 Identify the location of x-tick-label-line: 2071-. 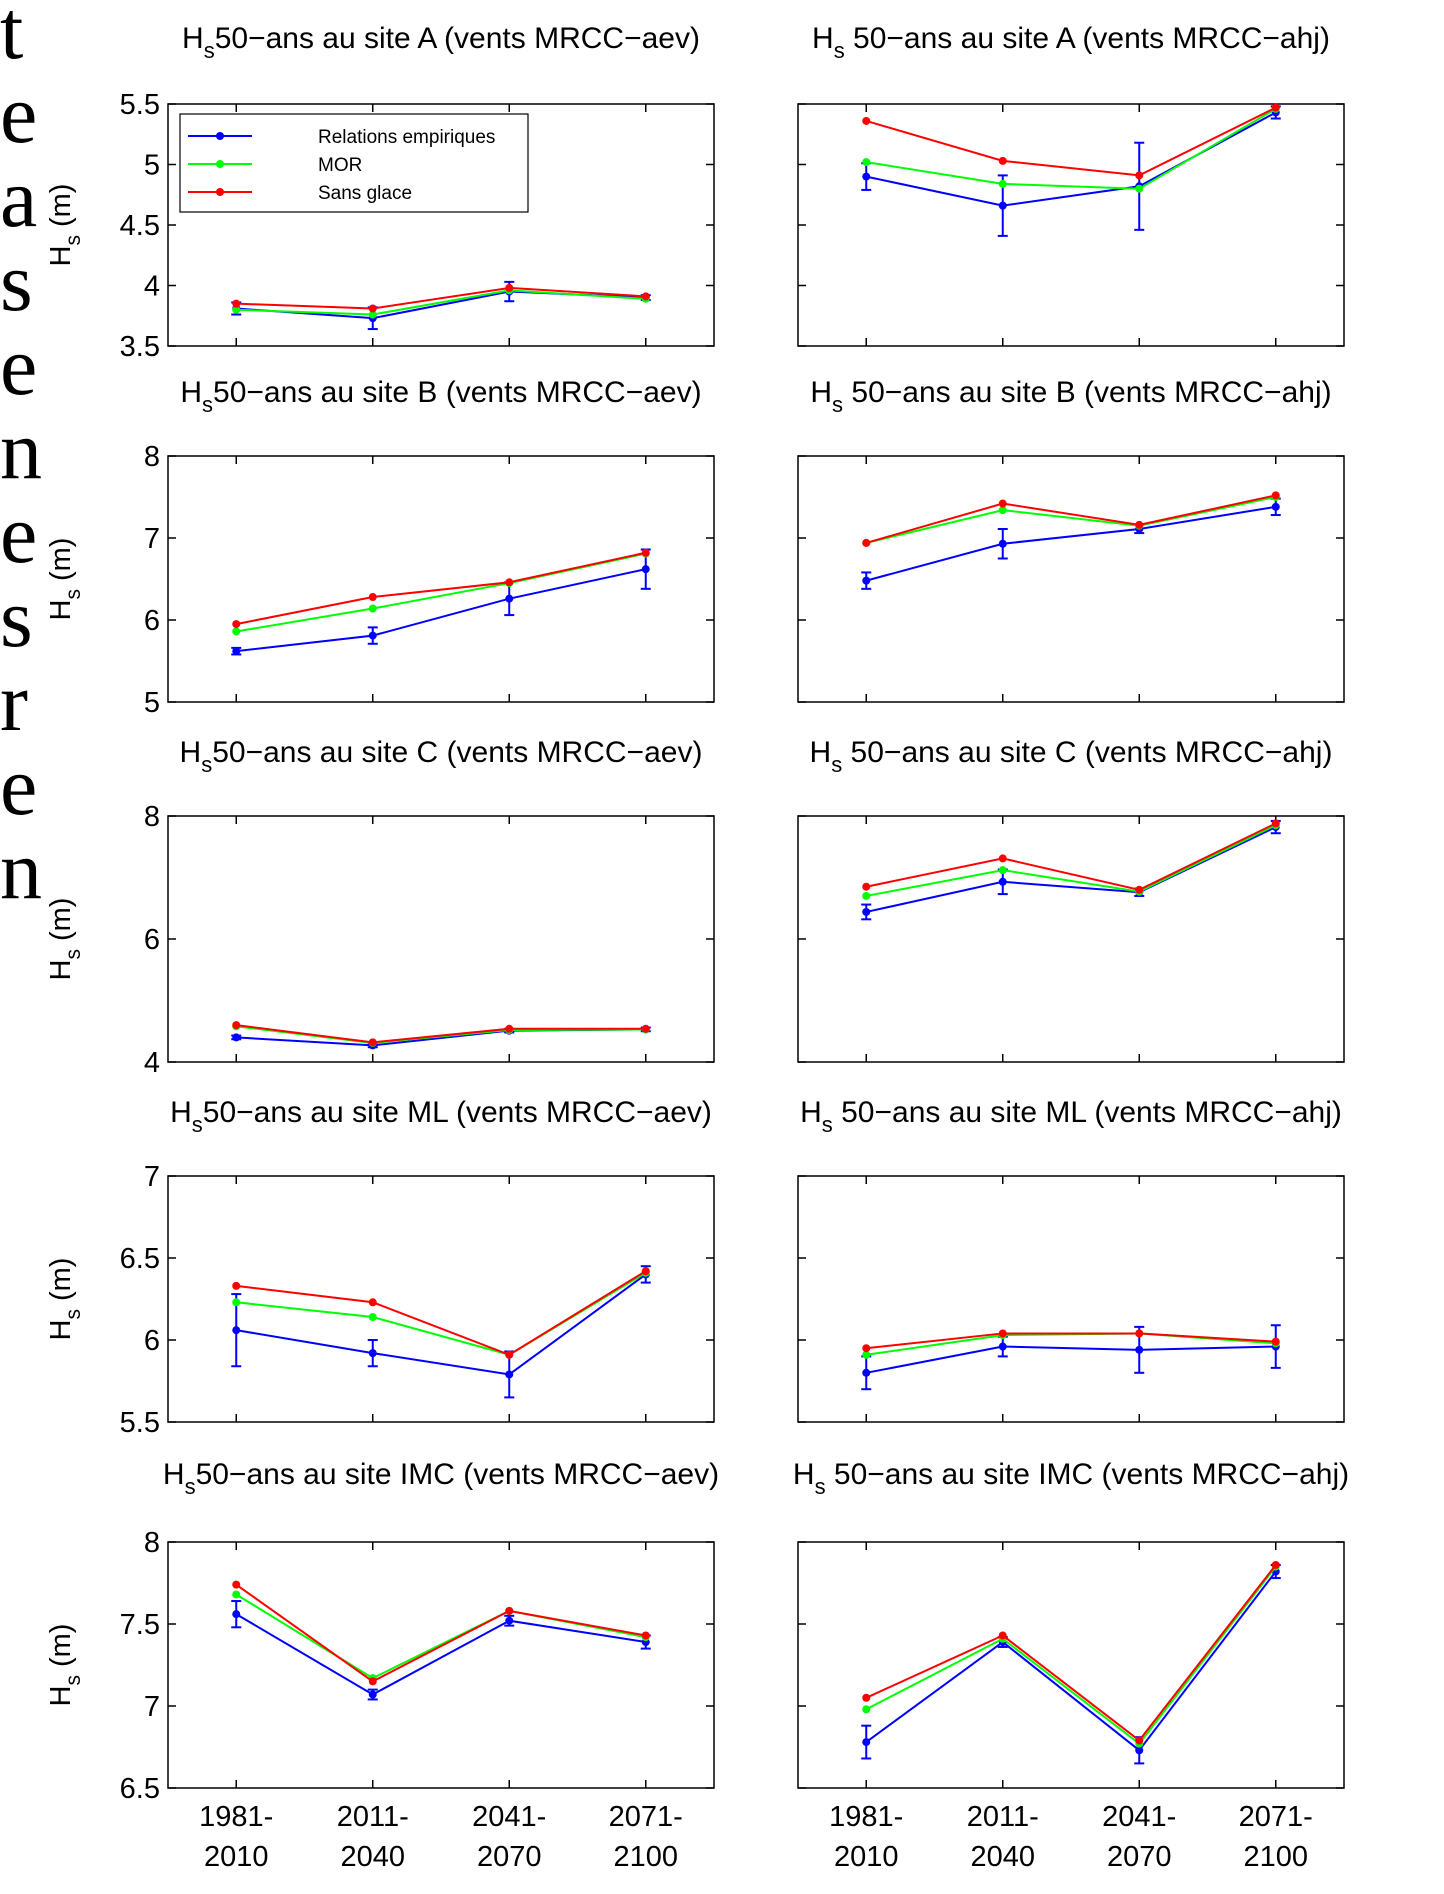
(1276, 1817).